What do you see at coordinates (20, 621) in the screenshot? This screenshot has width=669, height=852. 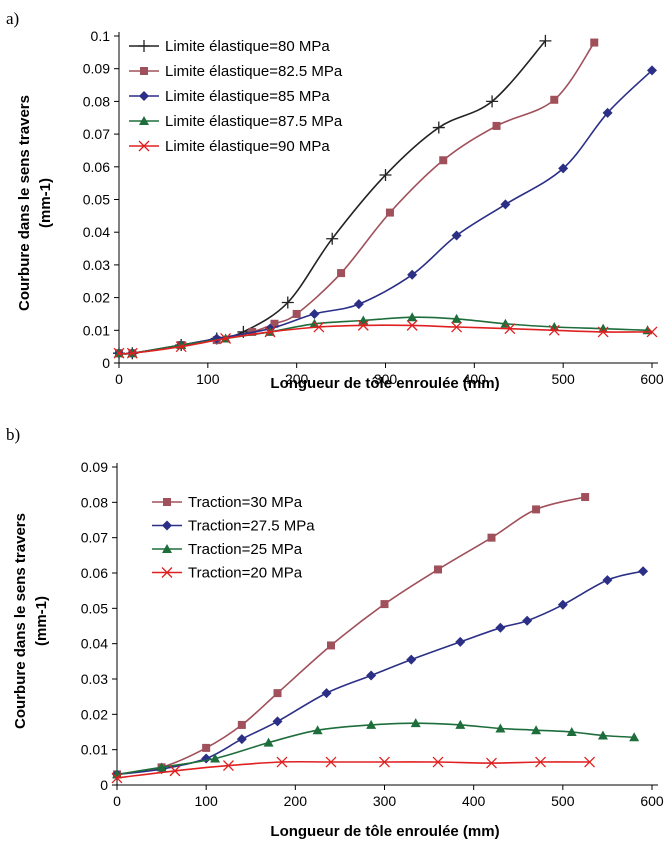 I see `y-axis-title-b-line1: Courbure dans le sens travers` at bounding box center [20, 621].